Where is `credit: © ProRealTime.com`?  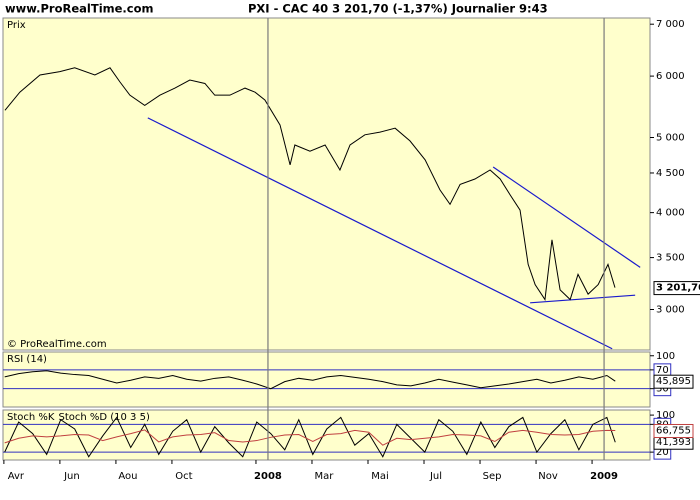 credit: © ProRealTime.com is located at coordinates (57, 344).